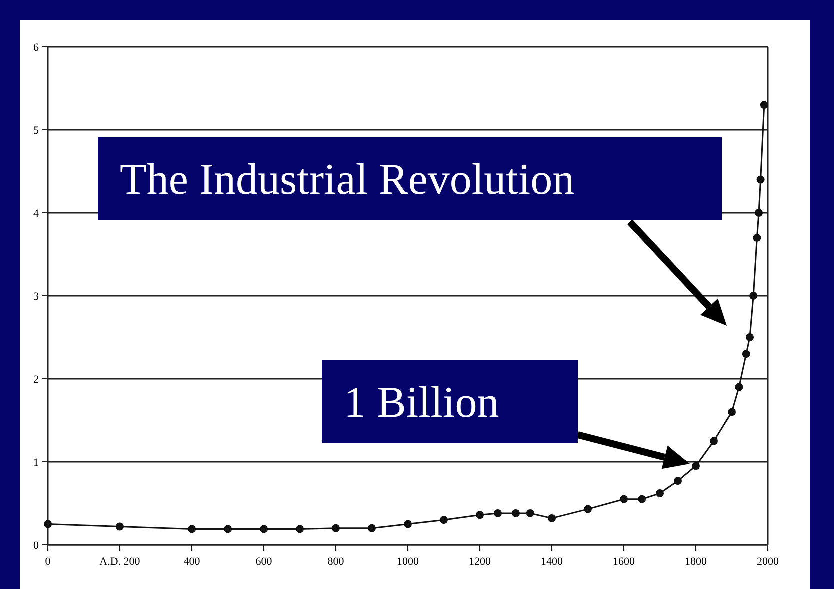 The image size is (834, 589). What do you see at coordinates (37, 546) in the screenshot?
I see `y-tick-label: 0` at bounding box center [37, 546].